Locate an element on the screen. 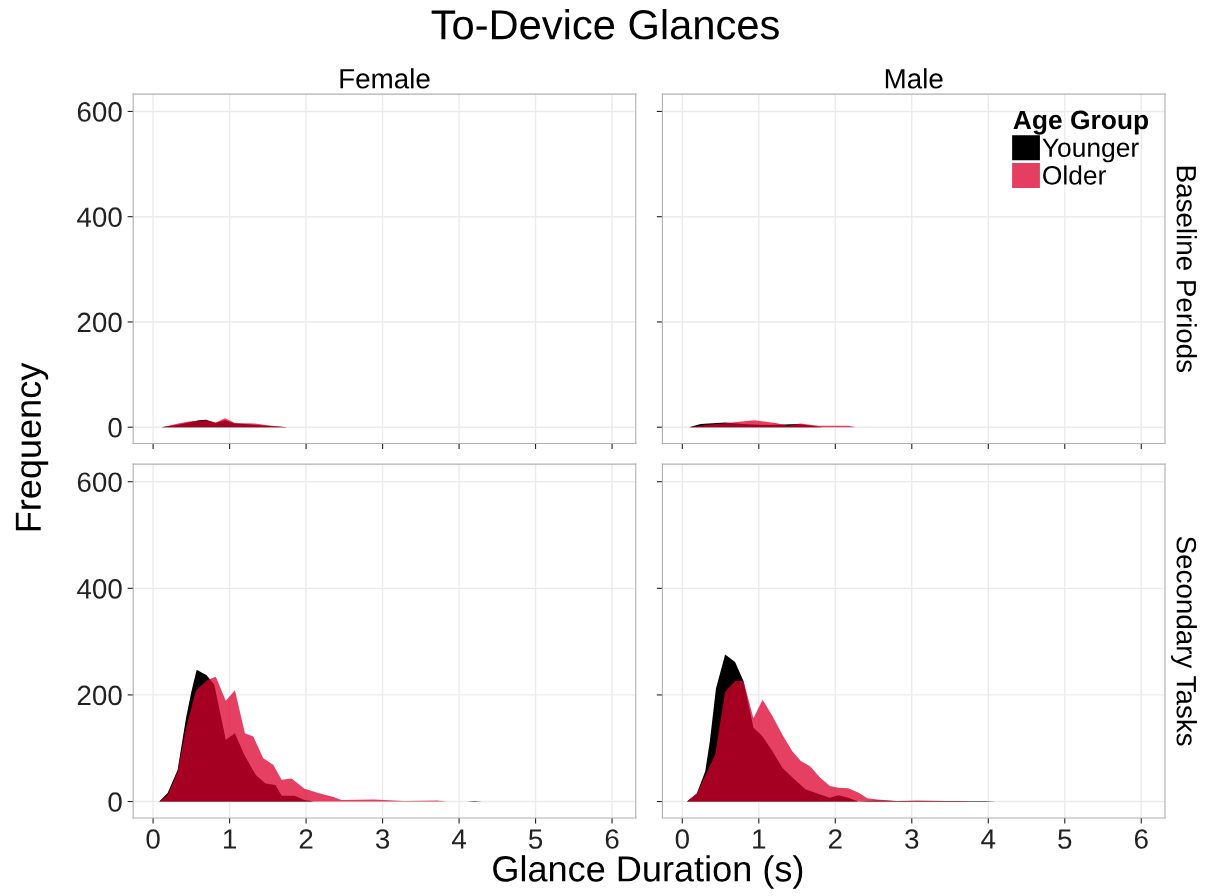 Image resolution: width=1211 pixels, height=896 pixels. legend-label: Younger is located at coordinates (1090, 150).